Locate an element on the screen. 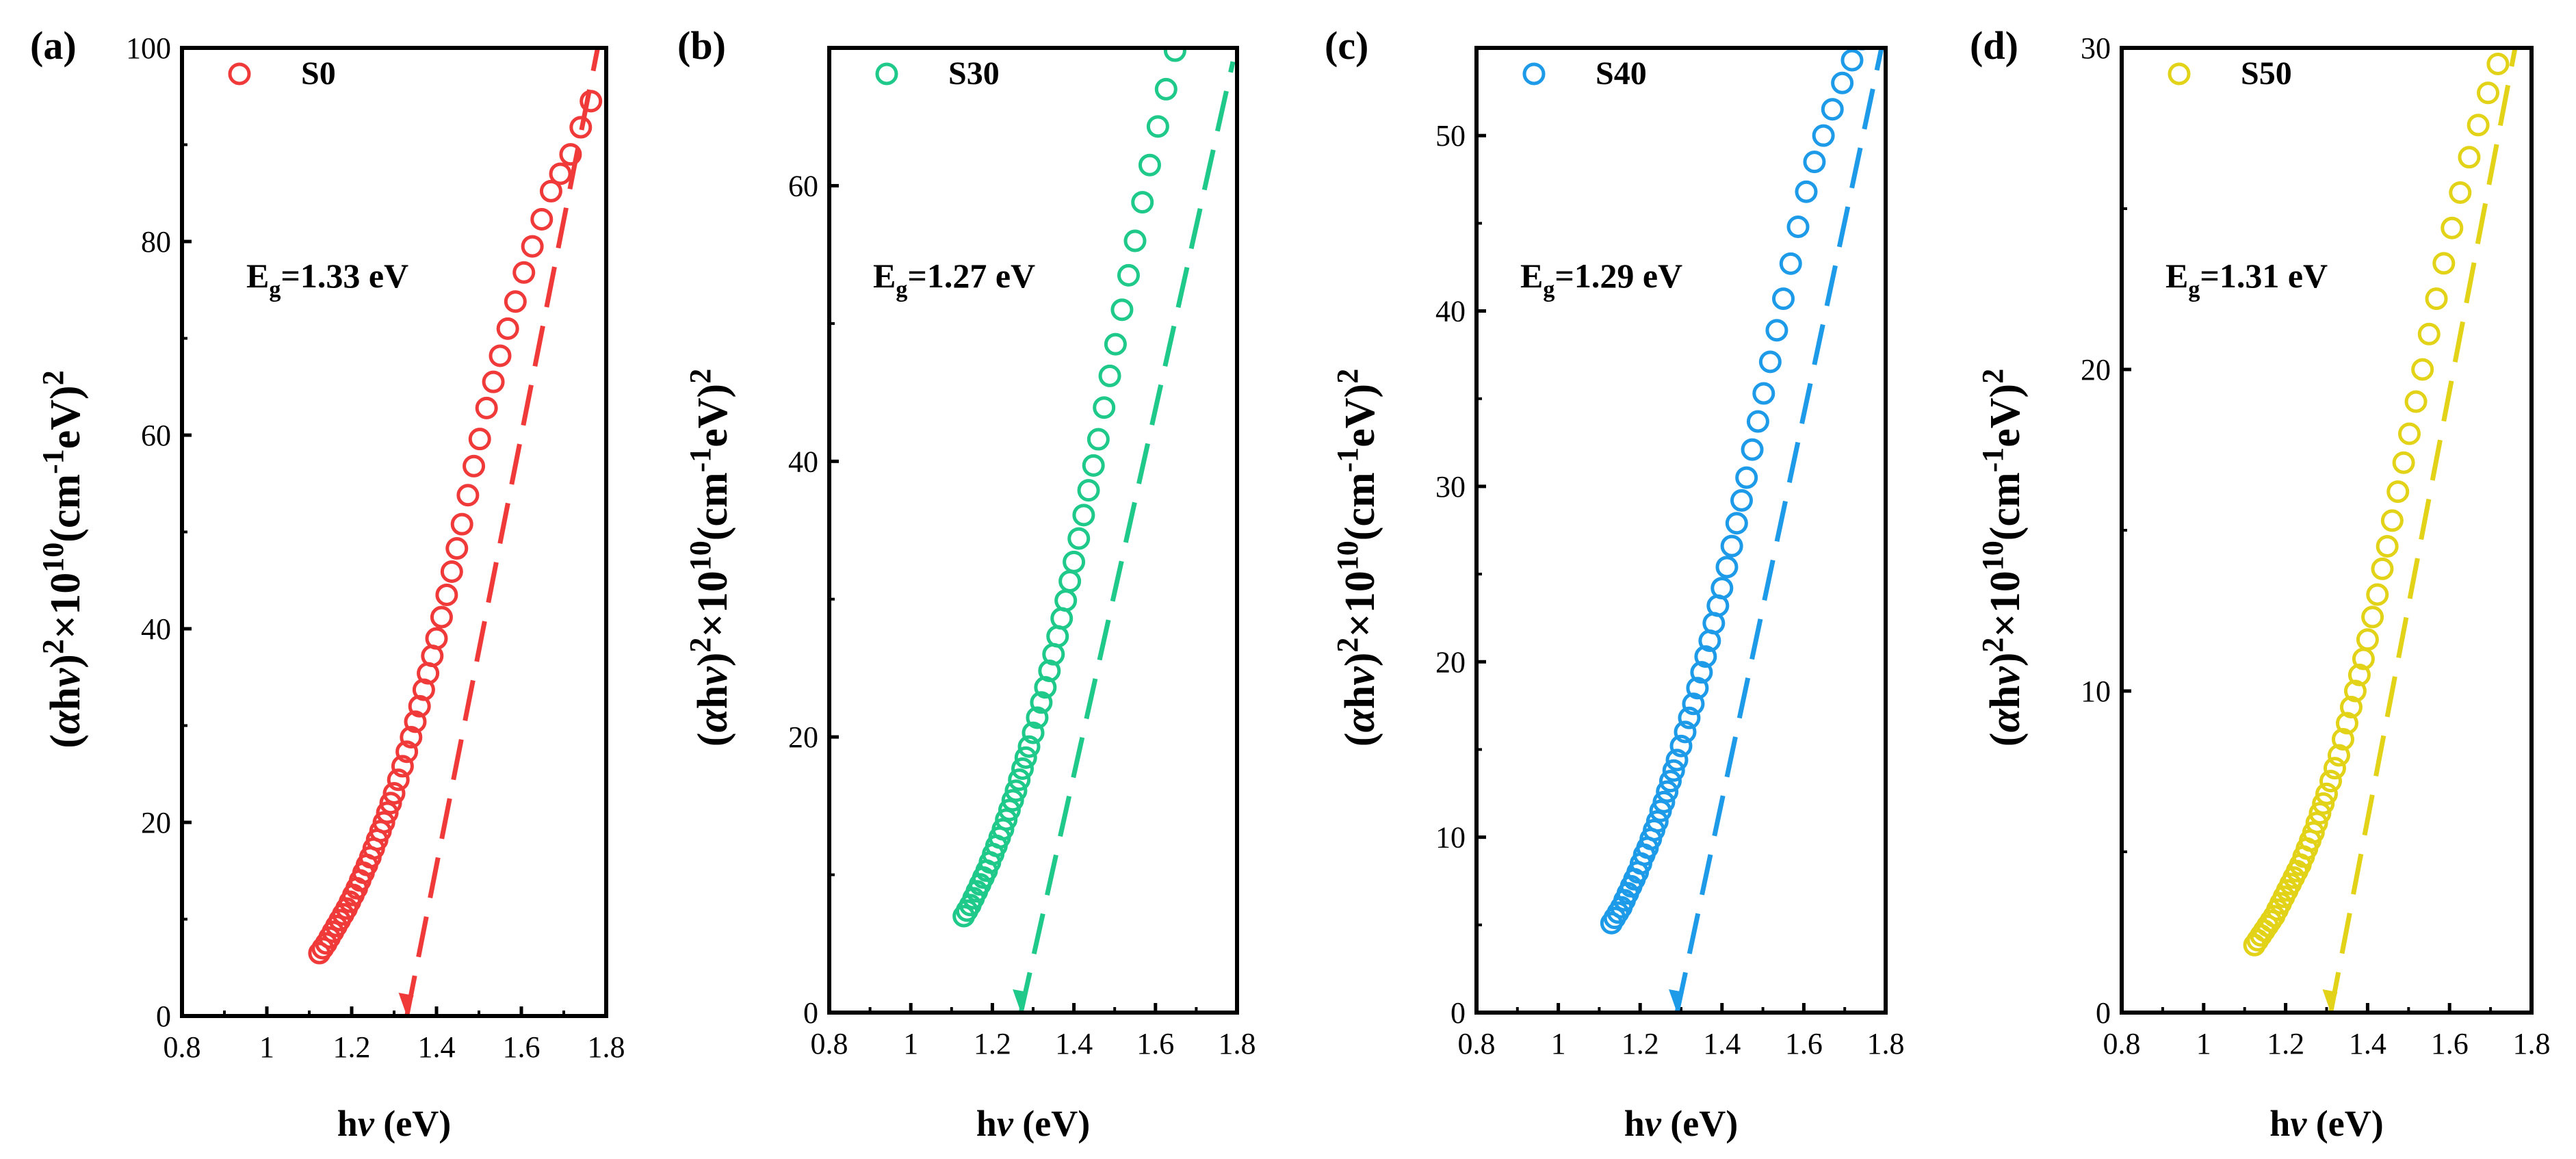  y-tick-label: 20 is located at coordinates (2096, 370).